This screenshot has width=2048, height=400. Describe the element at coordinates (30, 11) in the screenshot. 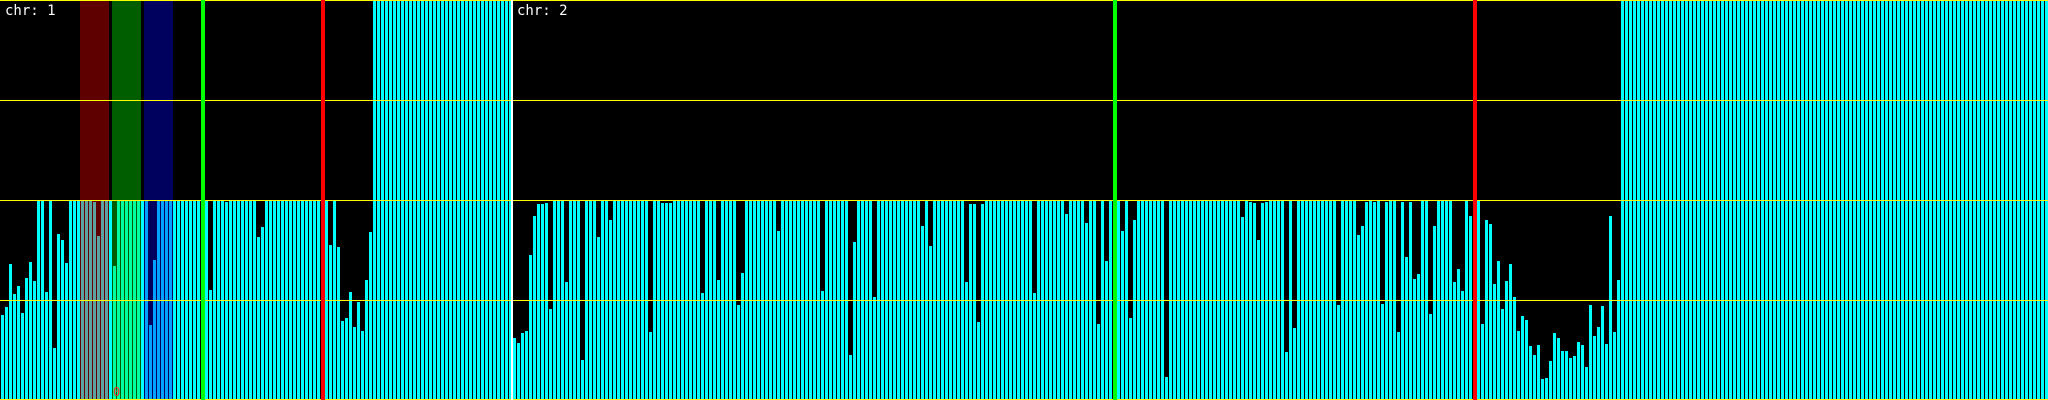

I see `chr1-label: chr: 1` at that location.